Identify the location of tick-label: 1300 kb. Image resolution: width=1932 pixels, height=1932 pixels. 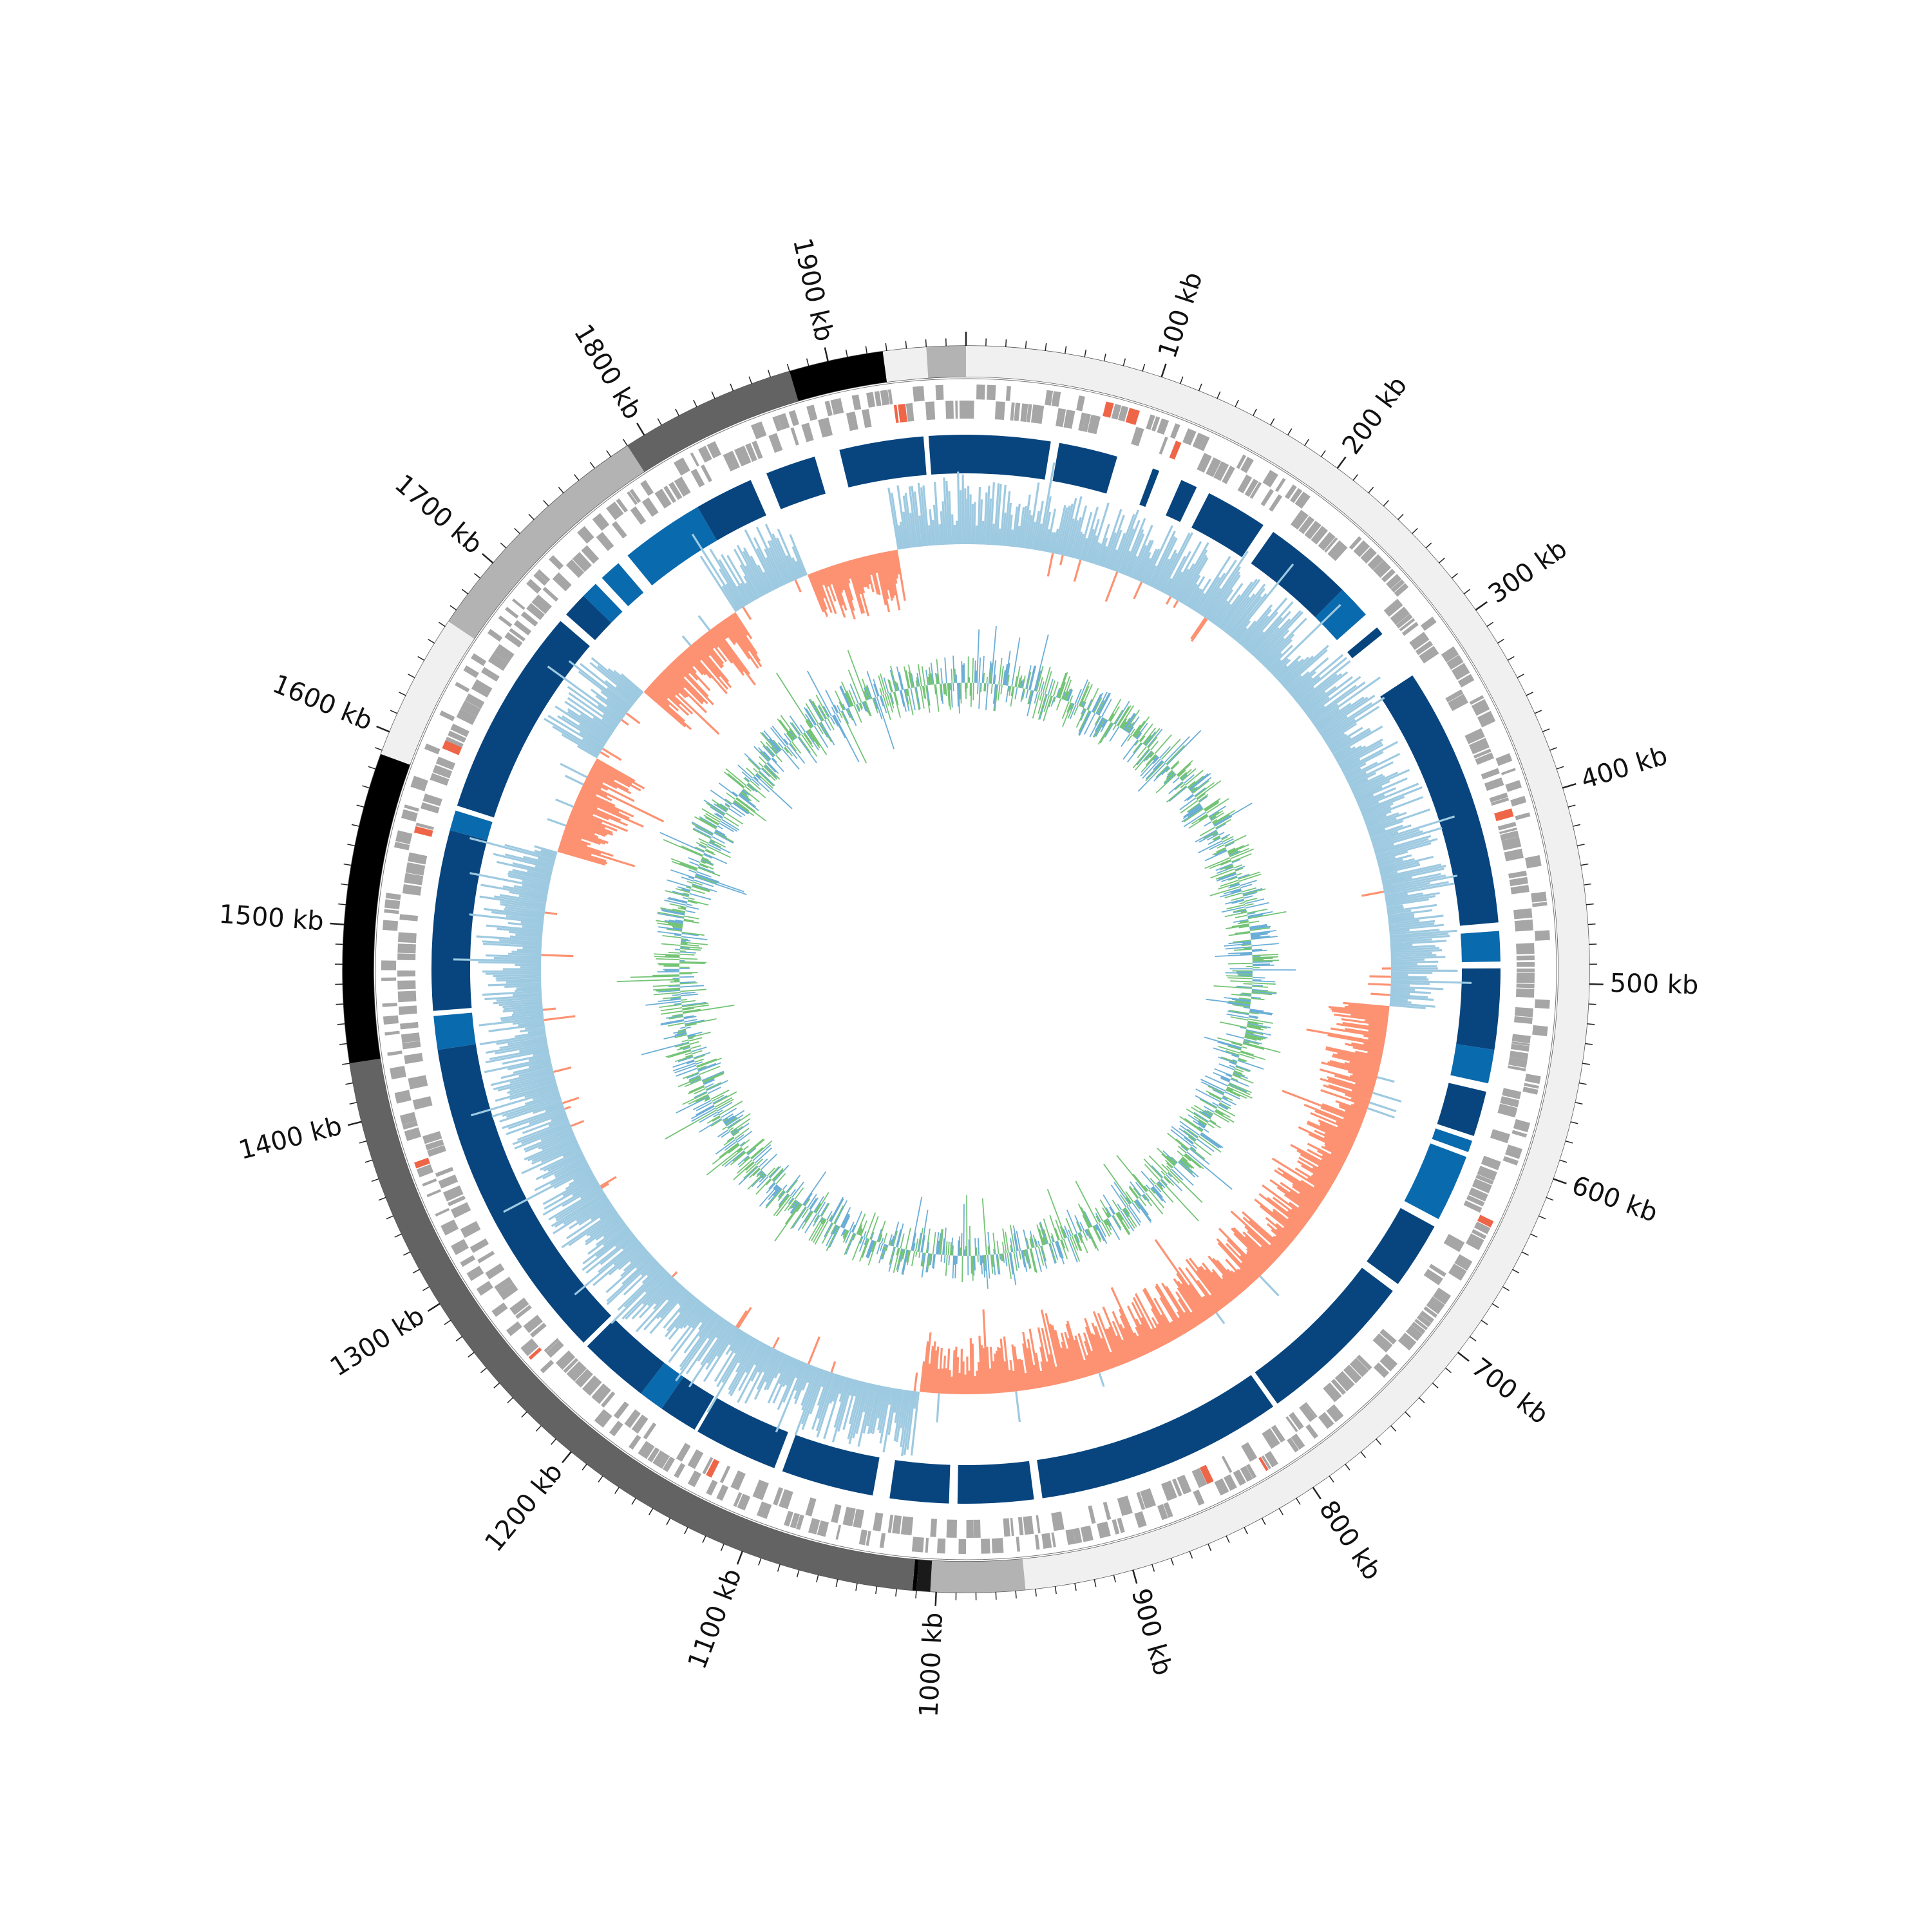
(378, 1341).